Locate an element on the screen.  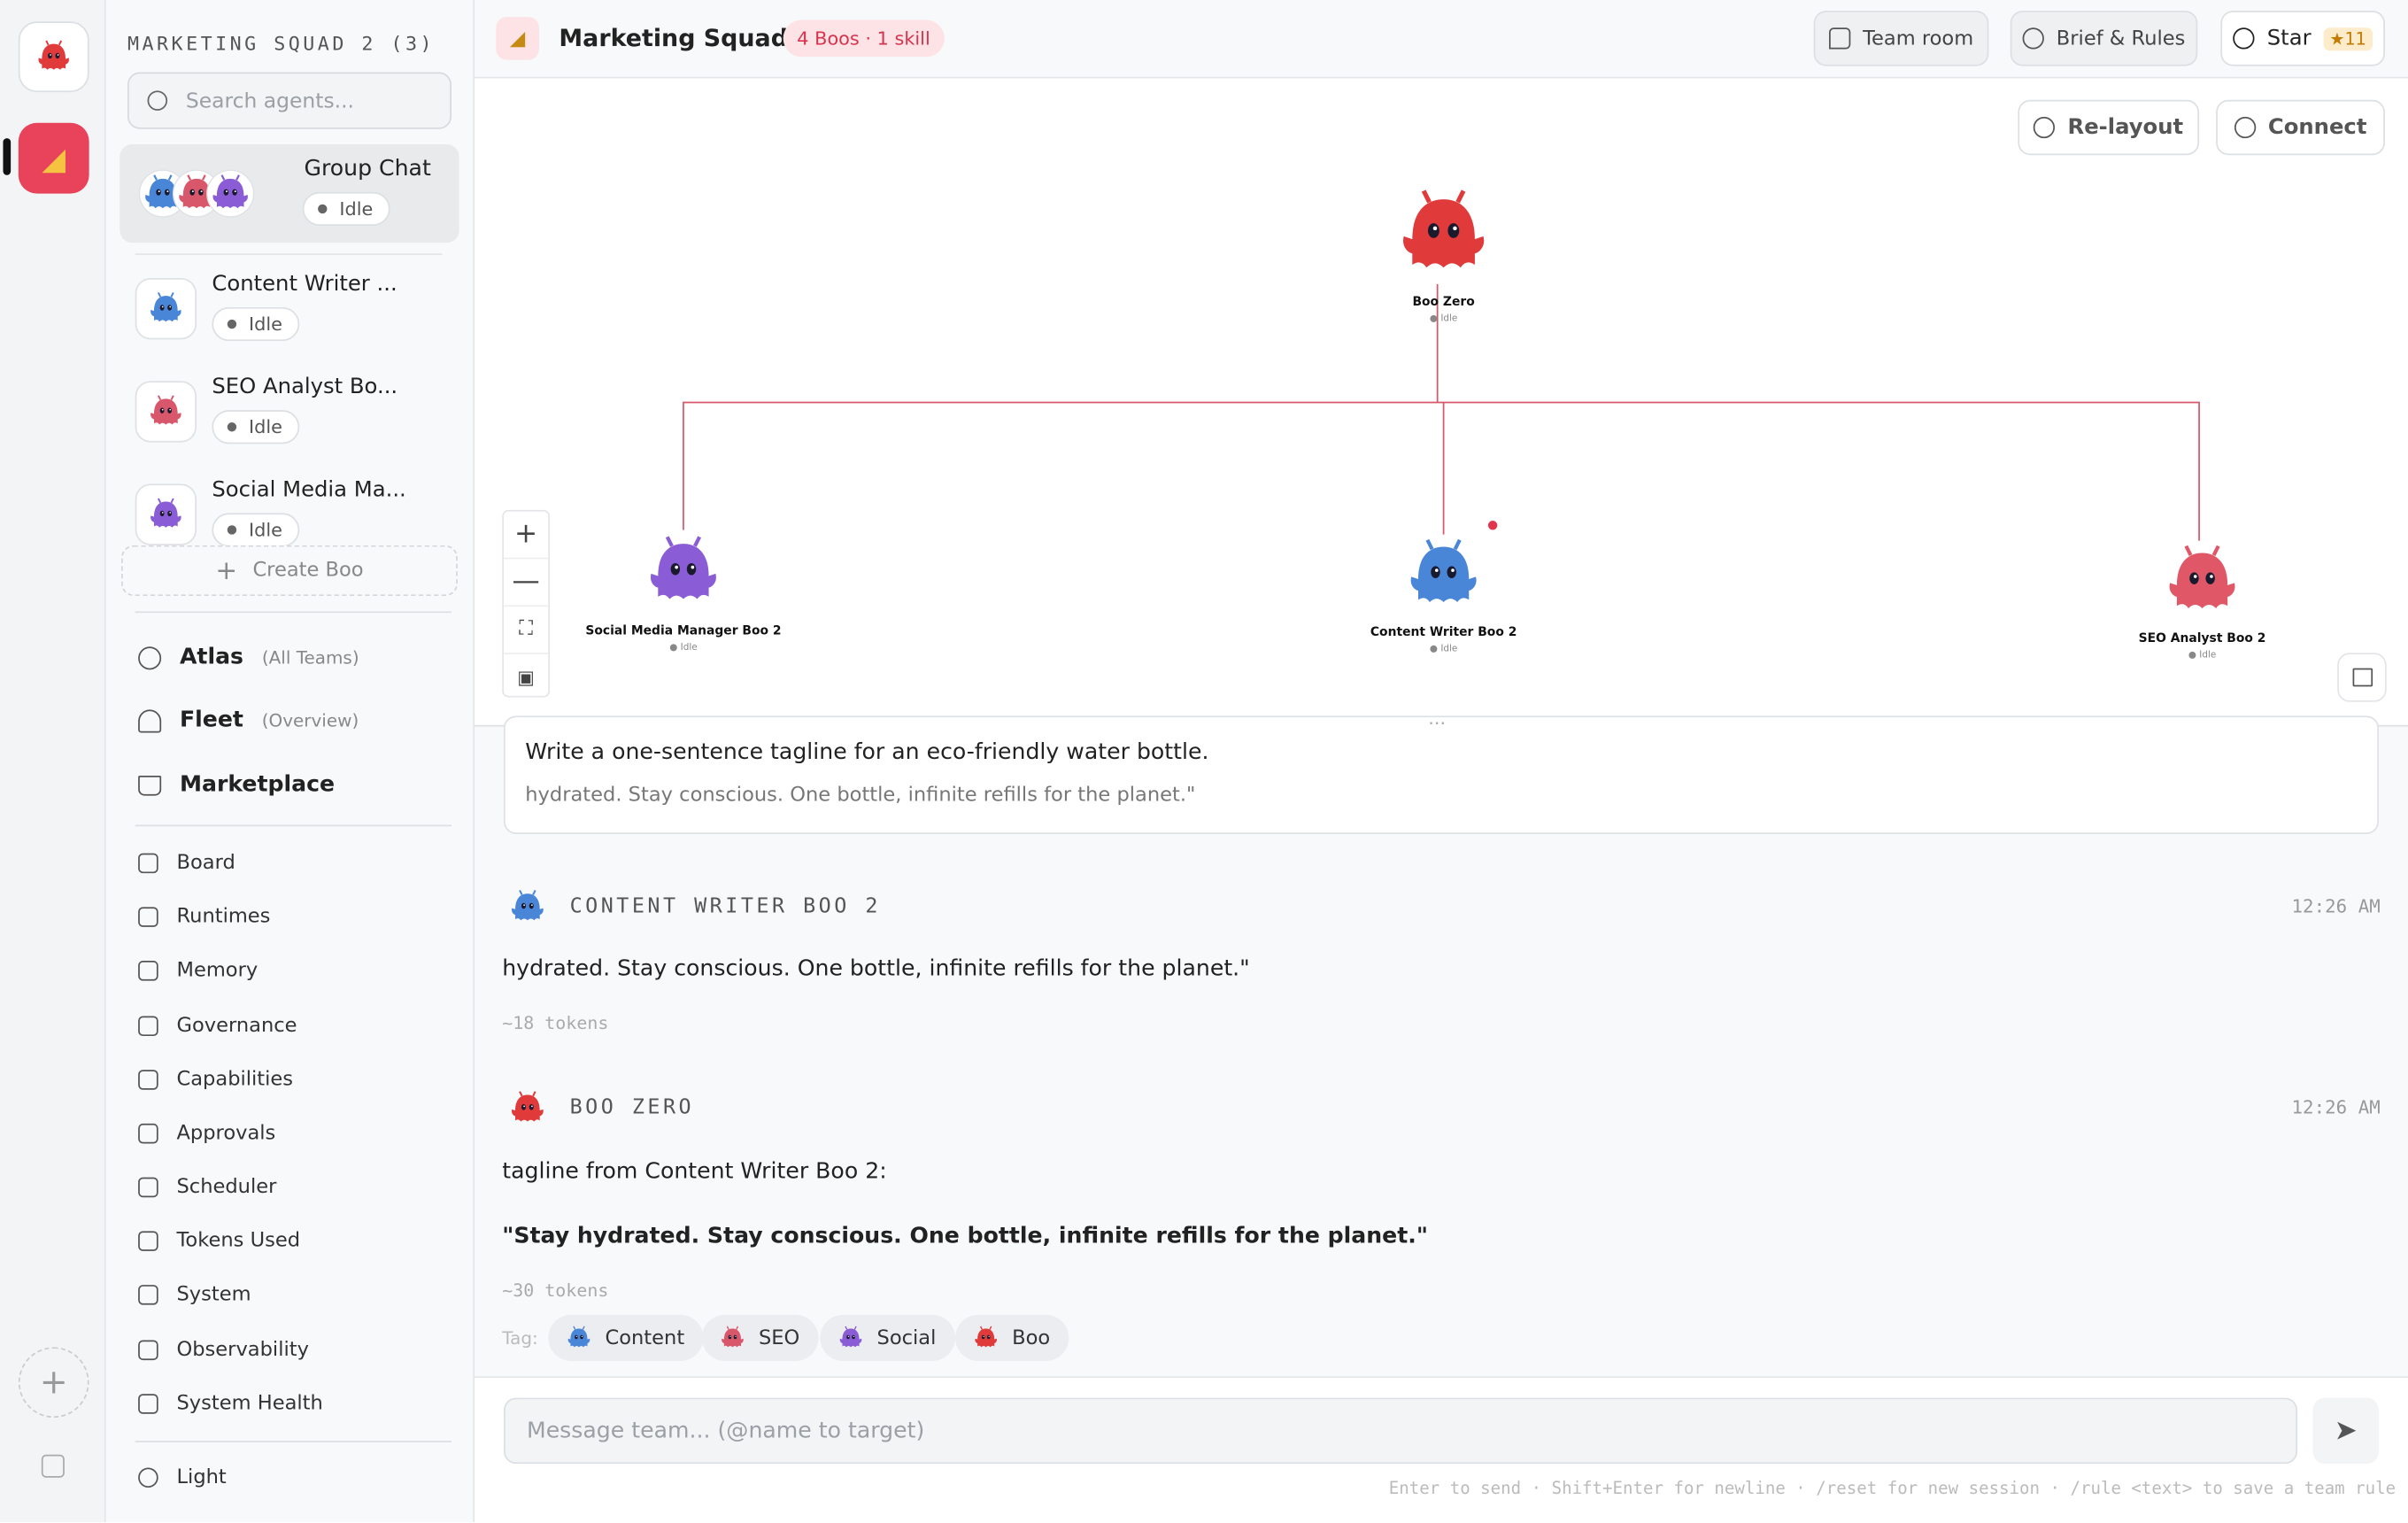
create-label: Create Boo is located at coordinates (308, 571).